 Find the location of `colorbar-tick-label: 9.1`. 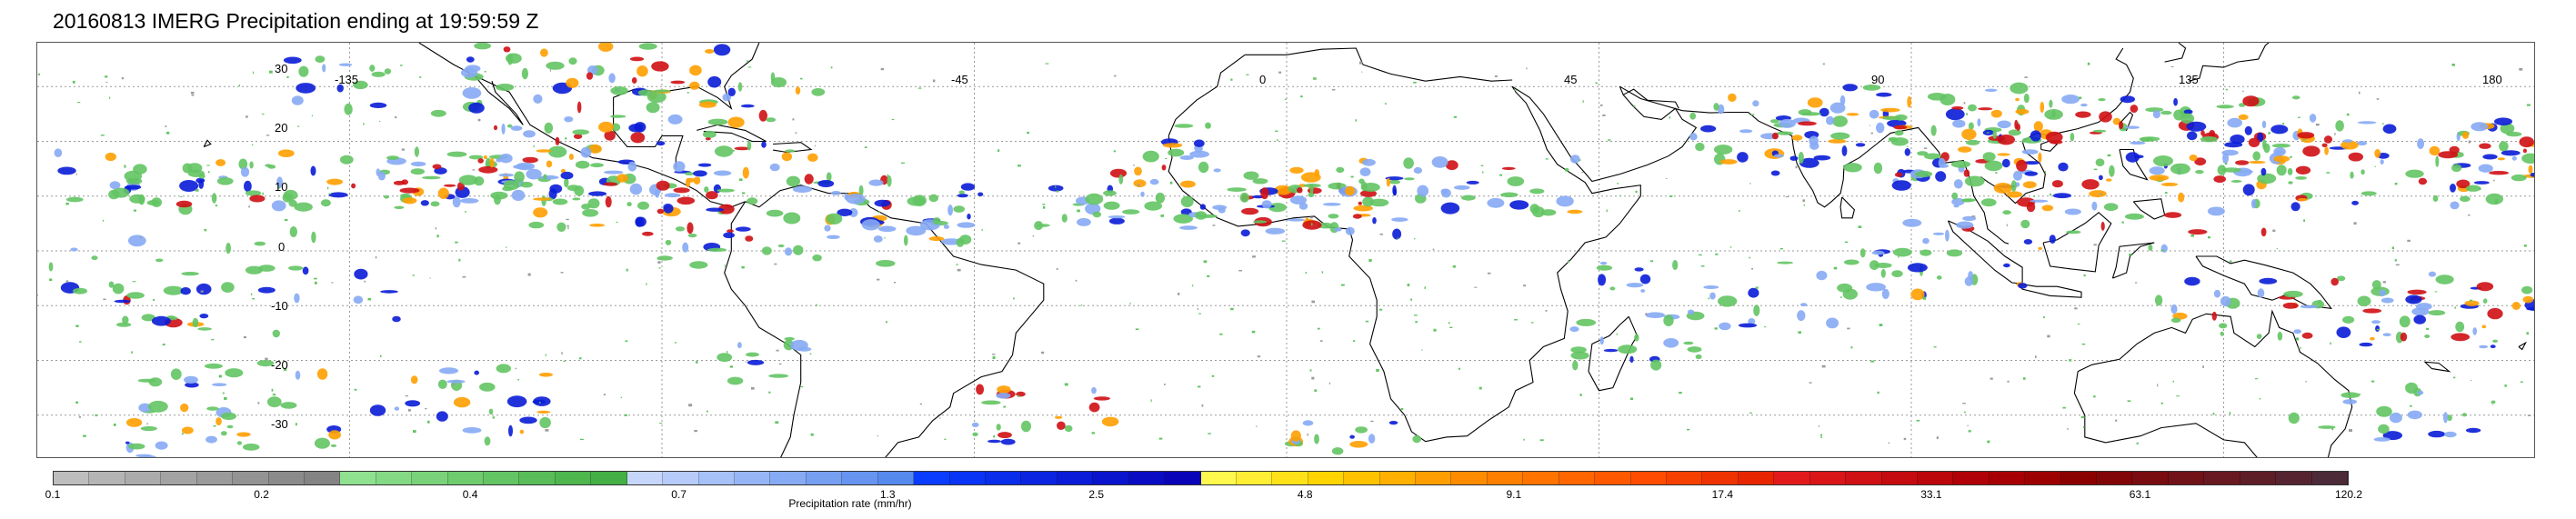

colorbar-tick-label: 9.1 is located at coordinates (1514, 494).